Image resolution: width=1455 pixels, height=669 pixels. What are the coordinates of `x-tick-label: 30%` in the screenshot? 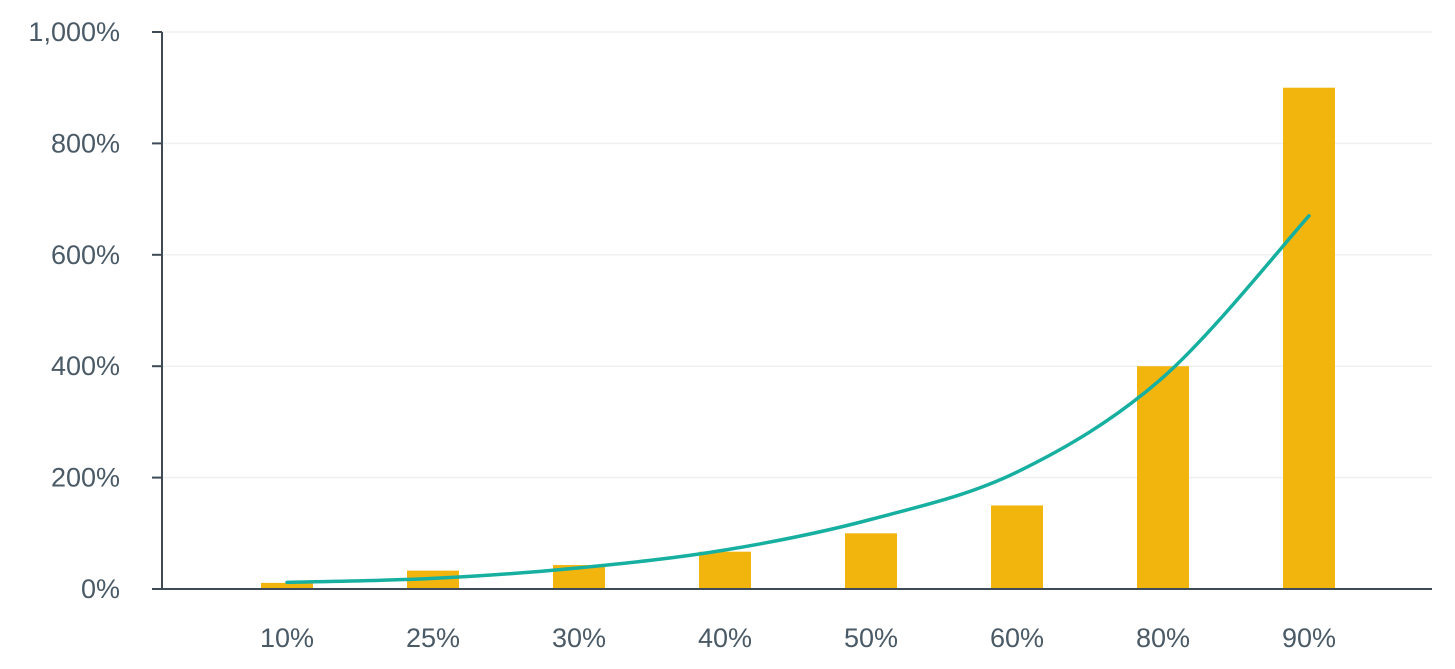 It's located at (579, 638).